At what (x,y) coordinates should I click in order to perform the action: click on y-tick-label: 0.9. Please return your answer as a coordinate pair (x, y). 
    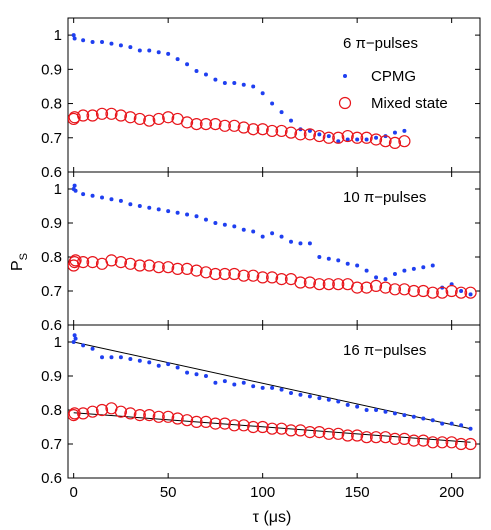
    Looking at the image, I should click on (51, 376).